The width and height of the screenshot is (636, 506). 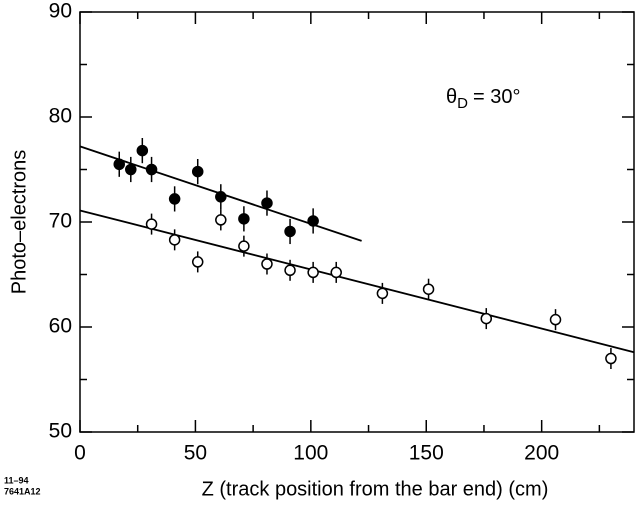 What do you see at coordinates (60, 326) in the screenshot?
I see `y-tick-label: 60` at bounding box center [60, 326].